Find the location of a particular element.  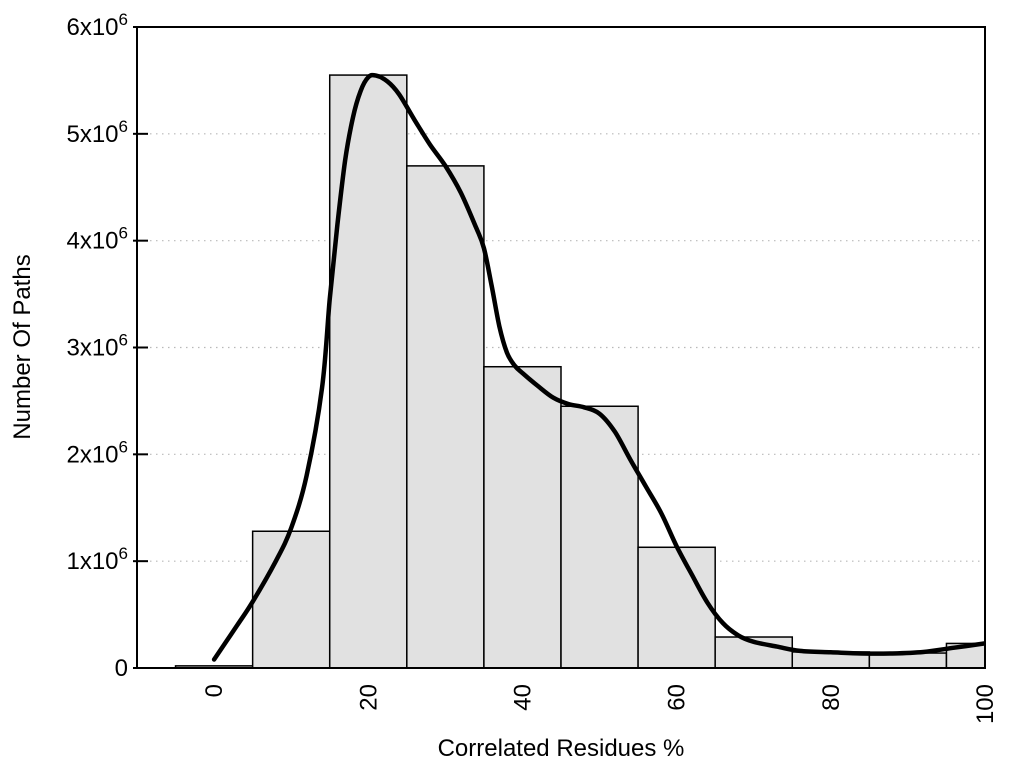

x-tick-label: 80 is located at coordinates (831, 697).